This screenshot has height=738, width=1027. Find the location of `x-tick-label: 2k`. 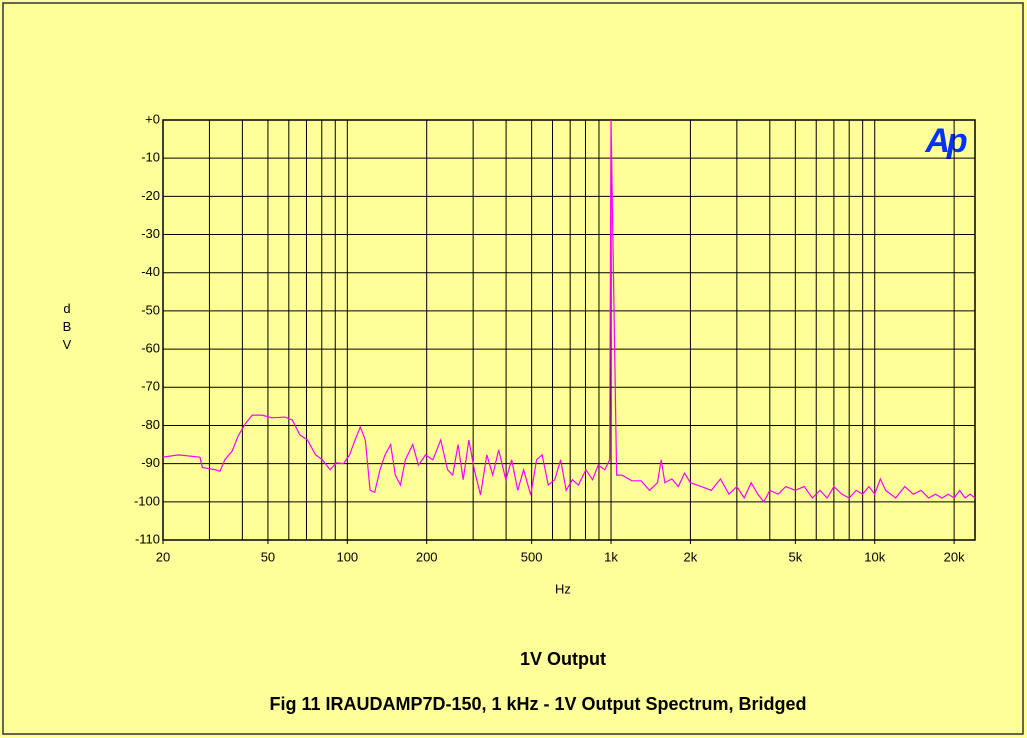

x-tick-label: 2k is located at coordinates (691, 556).